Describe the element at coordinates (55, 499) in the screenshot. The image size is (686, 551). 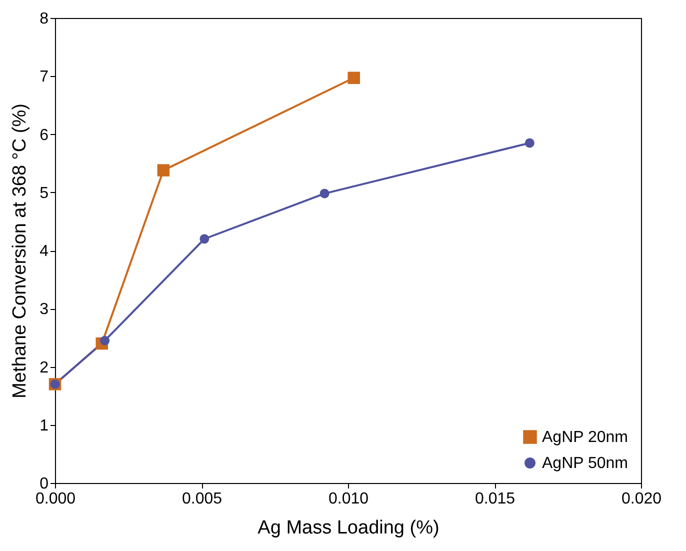
I see `x-tick-label: 0.000` at that location.